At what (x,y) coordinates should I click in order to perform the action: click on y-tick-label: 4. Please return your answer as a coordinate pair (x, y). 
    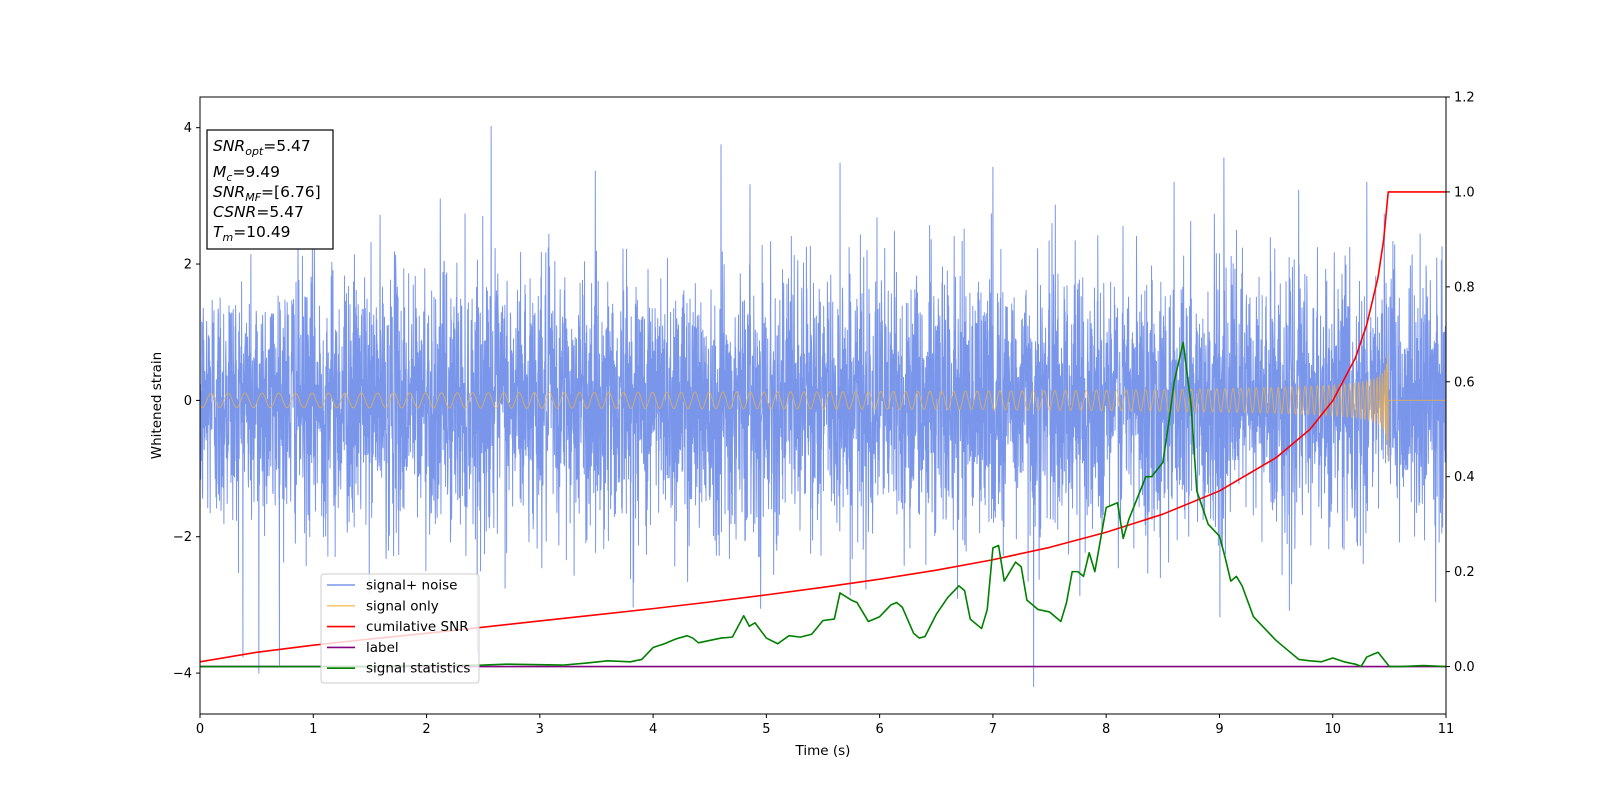
    Looking at the image, I should click on (188, 128).